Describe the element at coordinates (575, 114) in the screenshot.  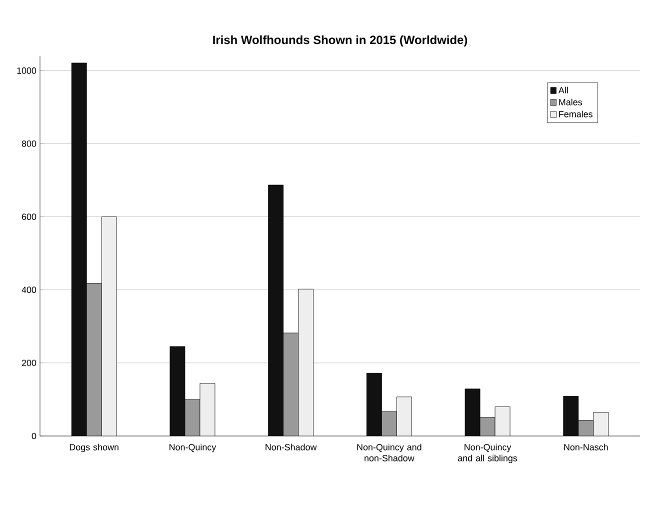
I see `legend-label: Females` at that location.